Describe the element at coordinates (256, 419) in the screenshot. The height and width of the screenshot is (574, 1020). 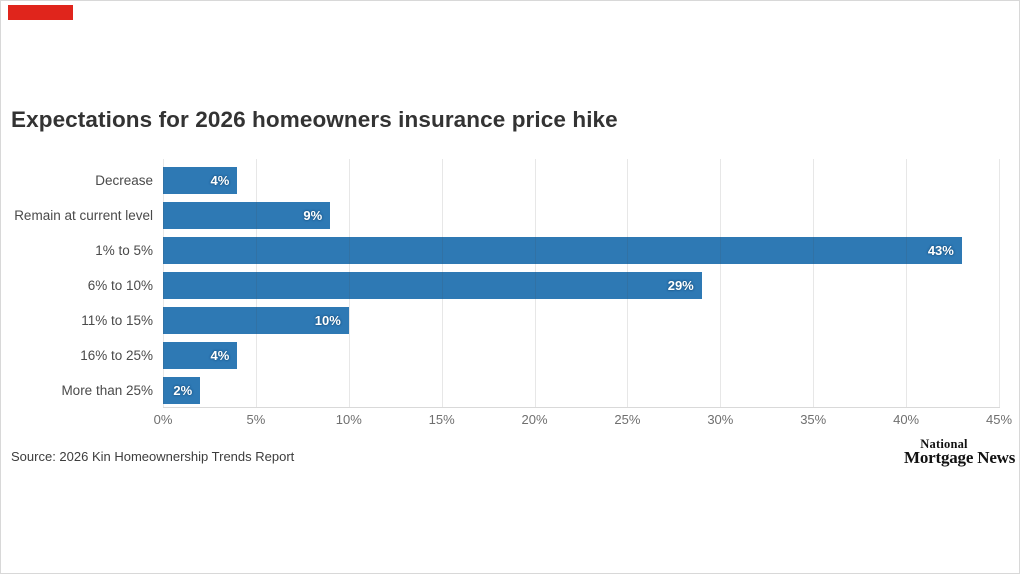
I see `x-tick-label: 5%` at that location.